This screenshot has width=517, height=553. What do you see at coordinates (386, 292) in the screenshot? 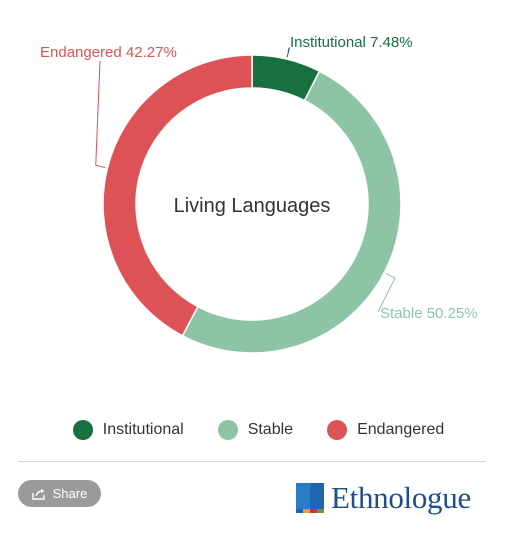
I see `leader-line-stable` at bounding box center [386, 292].